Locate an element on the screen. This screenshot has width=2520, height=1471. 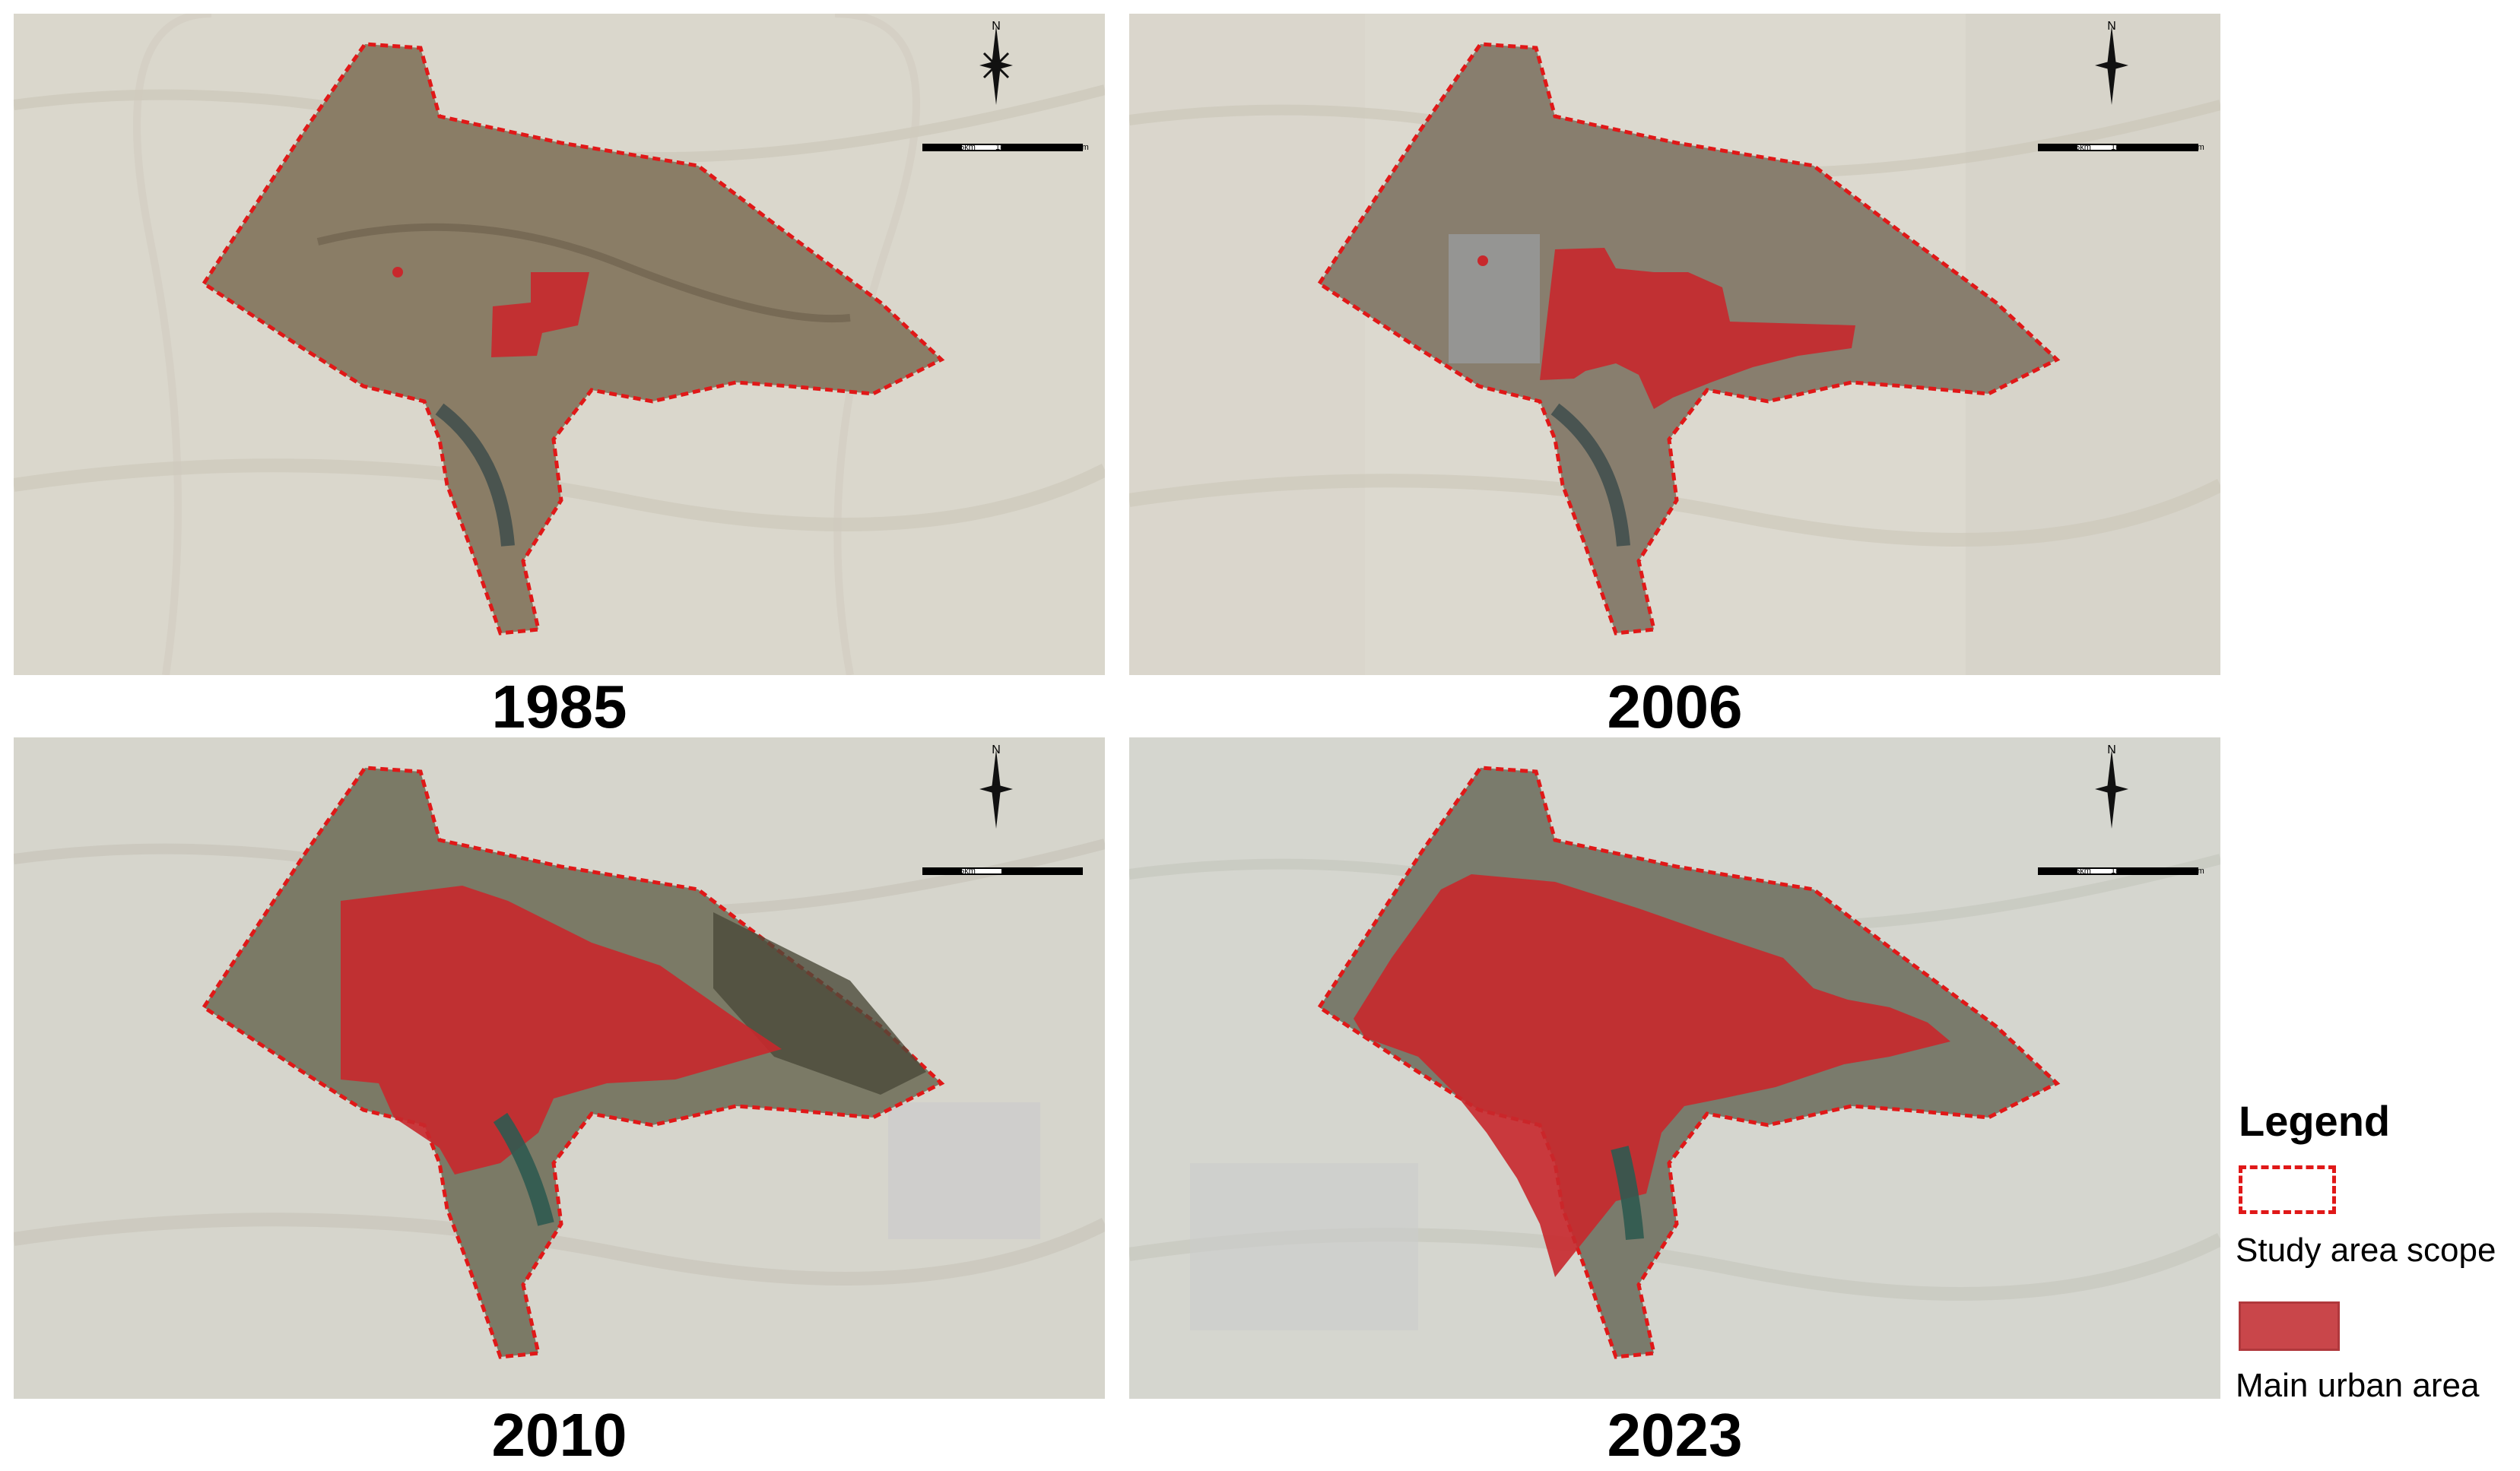
urban-area-legend-label: Main urban area is located at coordinates (2358, 1385).